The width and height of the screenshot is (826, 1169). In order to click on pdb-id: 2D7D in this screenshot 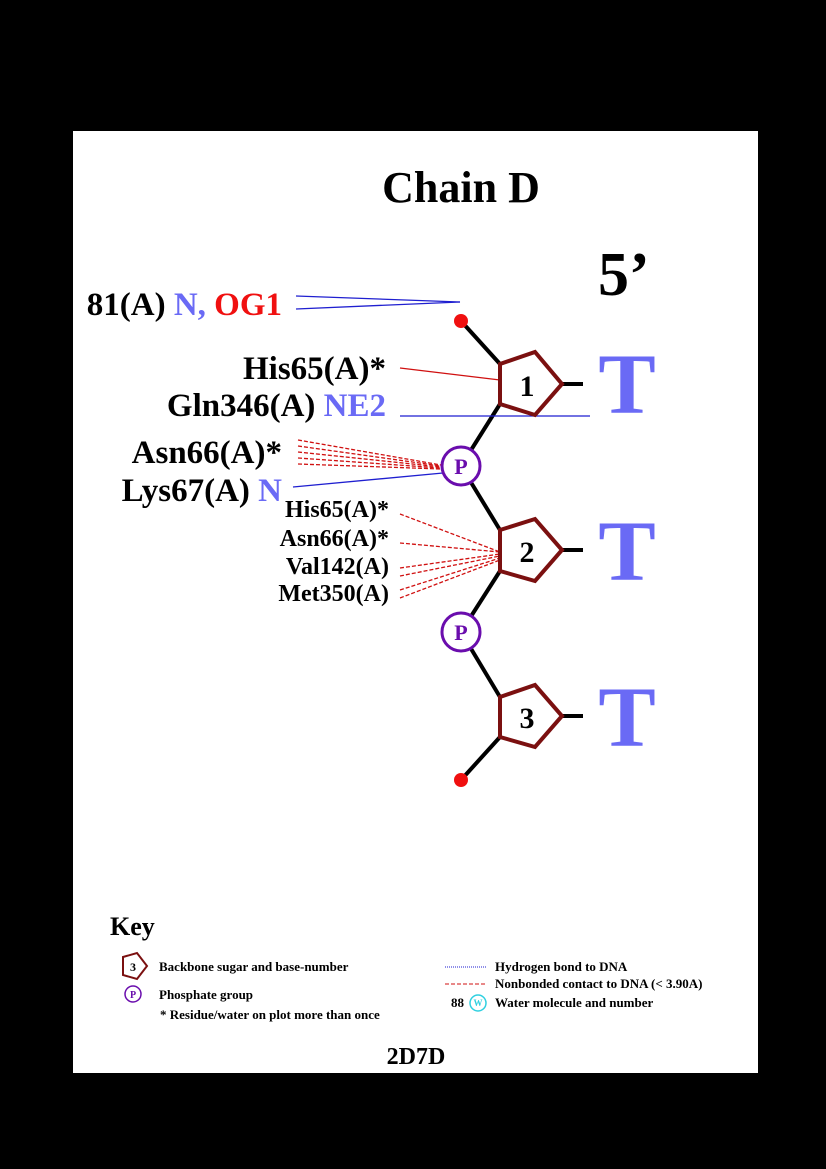, I will do `click(416, 1057)`.